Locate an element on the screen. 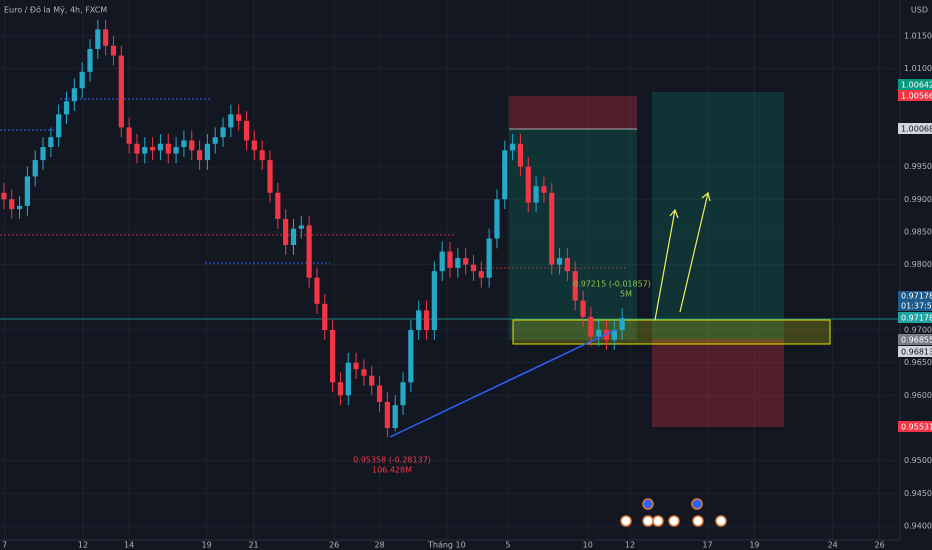 The image size is (932, 550). badge-label: 0.95531 is located at coordinates (916, 427).